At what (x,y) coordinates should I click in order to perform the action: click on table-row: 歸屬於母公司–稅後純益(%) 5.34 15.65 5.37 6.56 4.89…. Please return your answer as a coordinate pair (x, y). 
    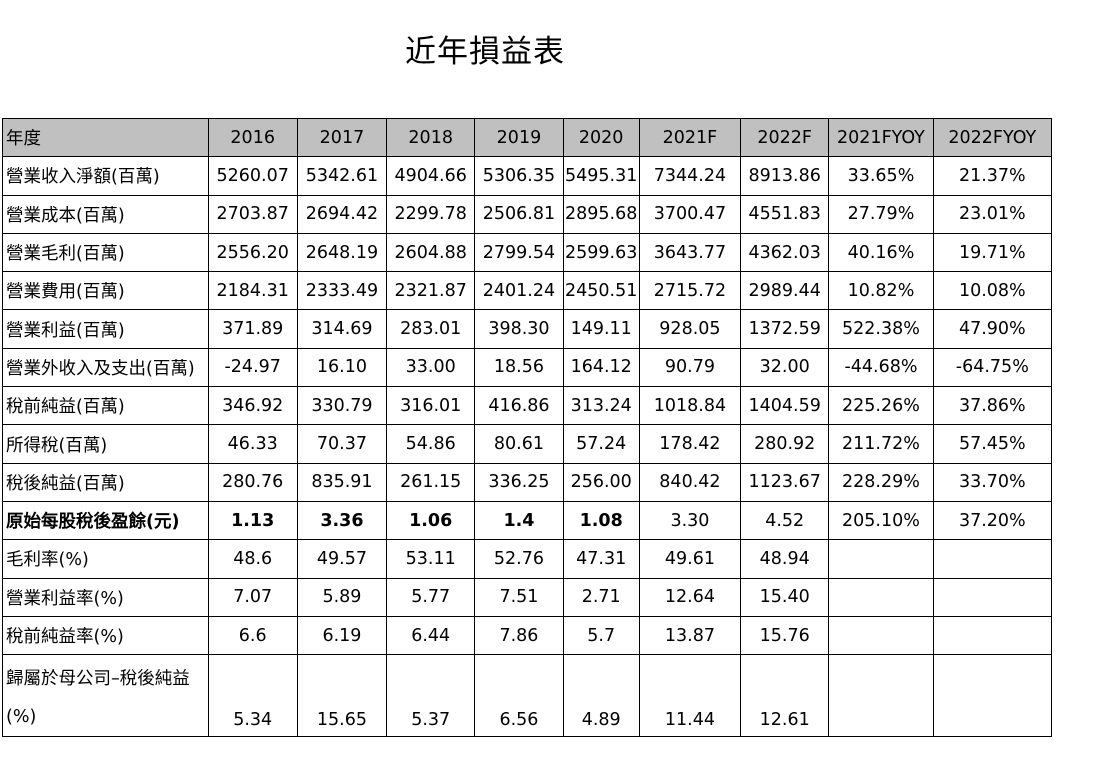
    Looking at the image, I should click on (527, 696).